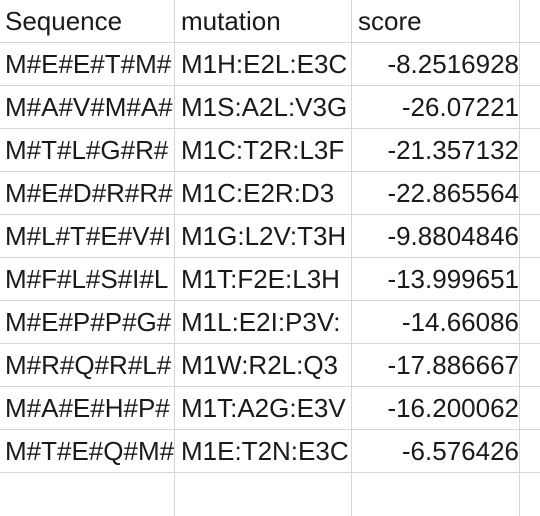  I want to click on cell-score: -21.357132, so click(436, 150).